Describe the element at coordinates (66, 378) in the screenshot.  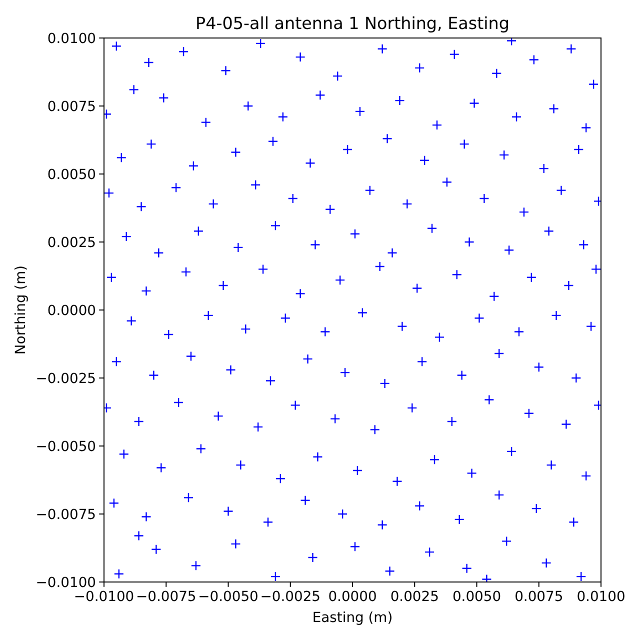
I see `y-tick-label: −0.0025` at that location.